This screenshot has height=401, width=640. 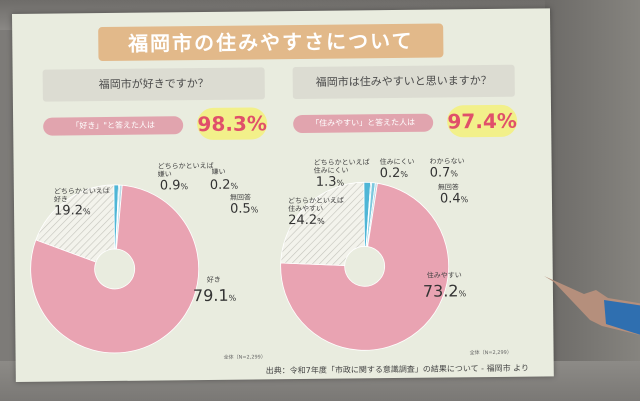 I want to click on value-somewhat-like: 19.2%, so click(x=72, y=211).